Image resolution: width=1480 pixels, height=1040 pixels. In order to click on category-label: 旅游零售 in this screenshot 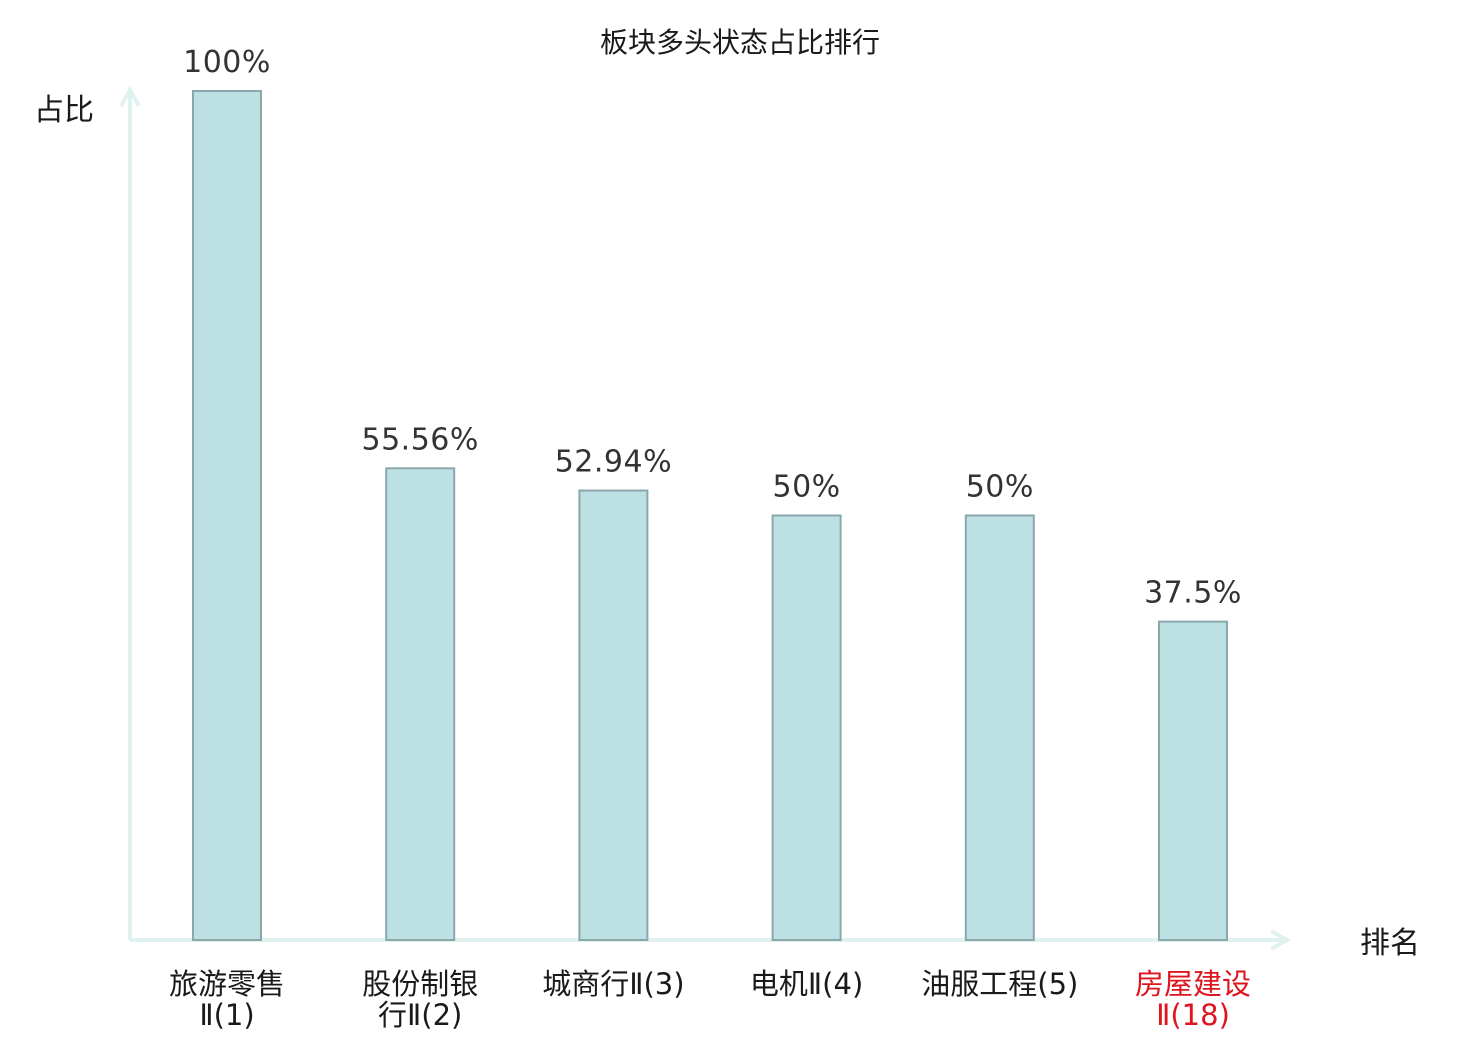, I will do `click(227, 984)`.